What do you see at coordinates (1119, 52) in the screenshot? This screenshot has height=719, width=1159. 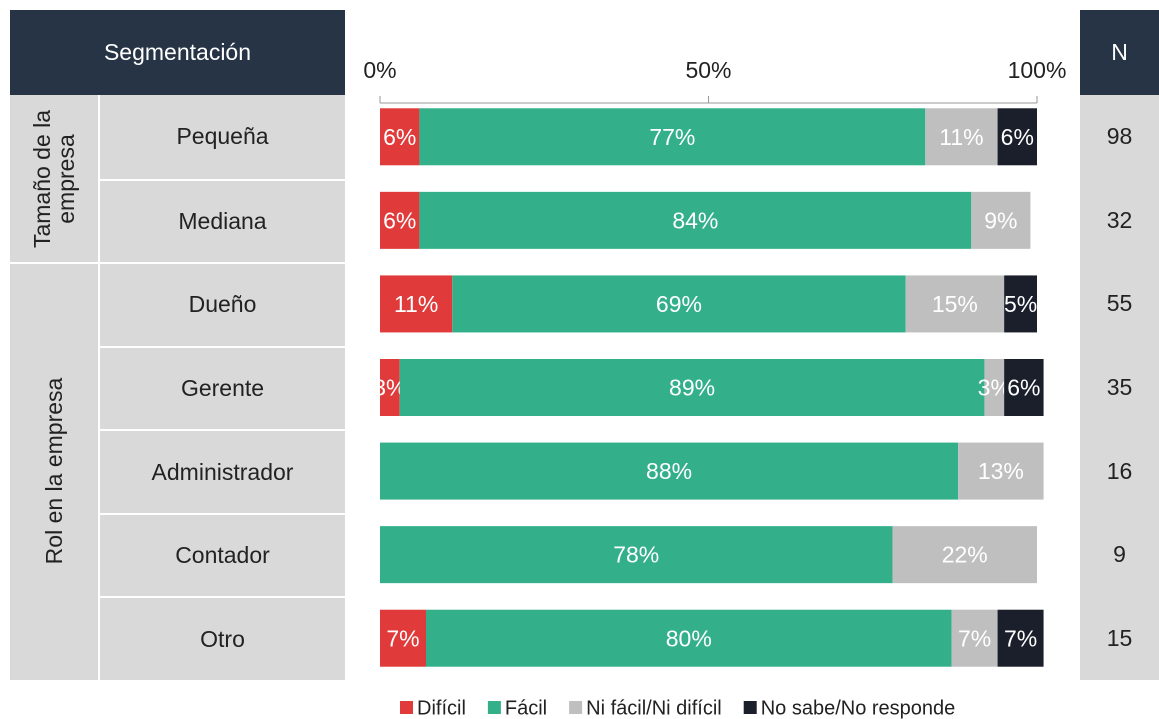 I see `n-header: N` at bounding box center [1119, 52].